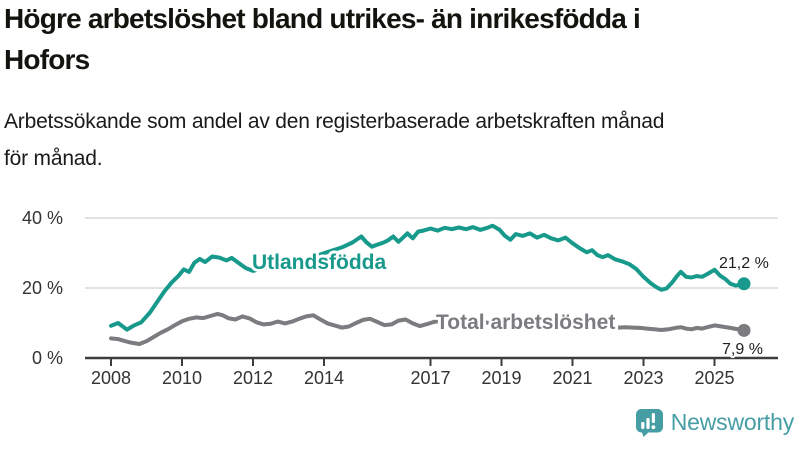  Describe the element at coordinates (182, 378) in the screenshot. I see `x-tick-label: 2010` at that location.